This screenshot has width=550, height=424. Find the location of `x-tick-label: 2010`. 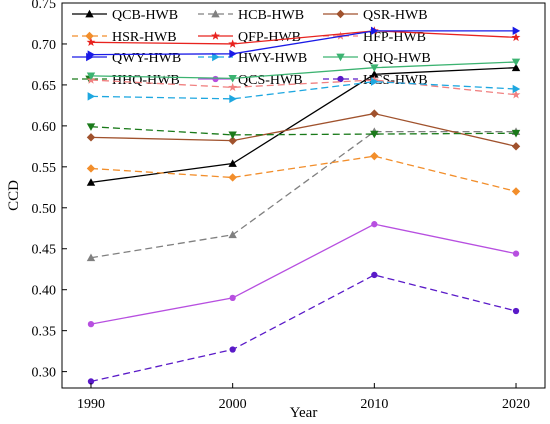

x-tick-label: 2010 is located at coordinates (374, 404).